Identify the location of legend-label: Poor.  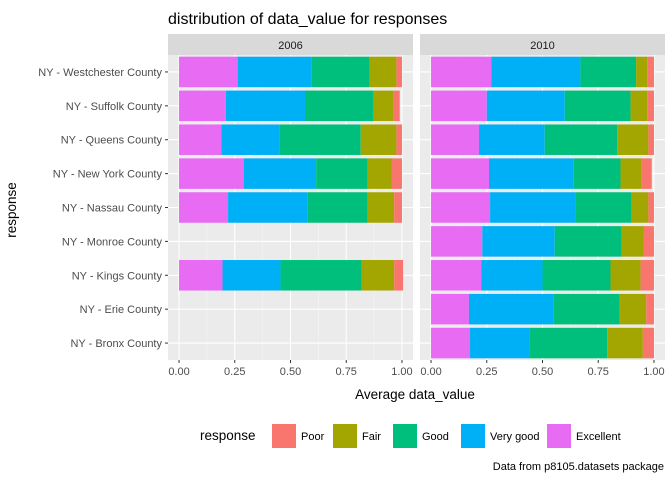
(313, 437).